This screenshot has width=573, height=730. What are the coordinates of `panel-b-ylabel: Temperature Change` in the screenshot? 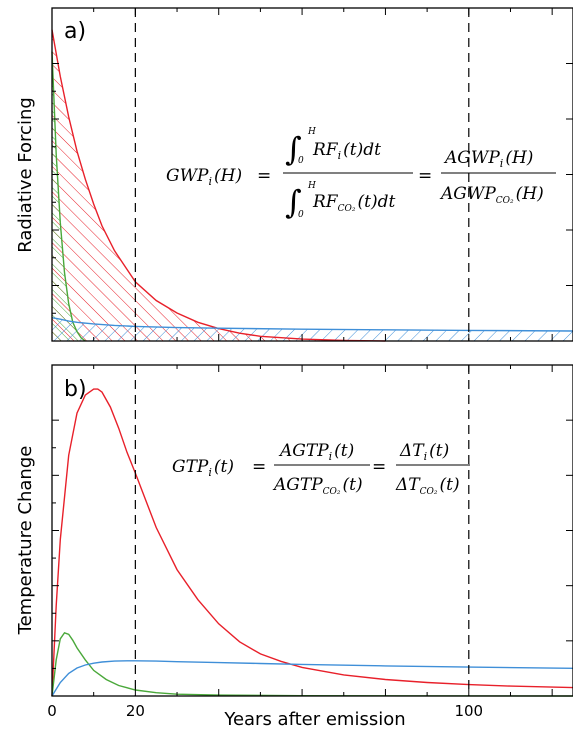 It's located at (25, 541).